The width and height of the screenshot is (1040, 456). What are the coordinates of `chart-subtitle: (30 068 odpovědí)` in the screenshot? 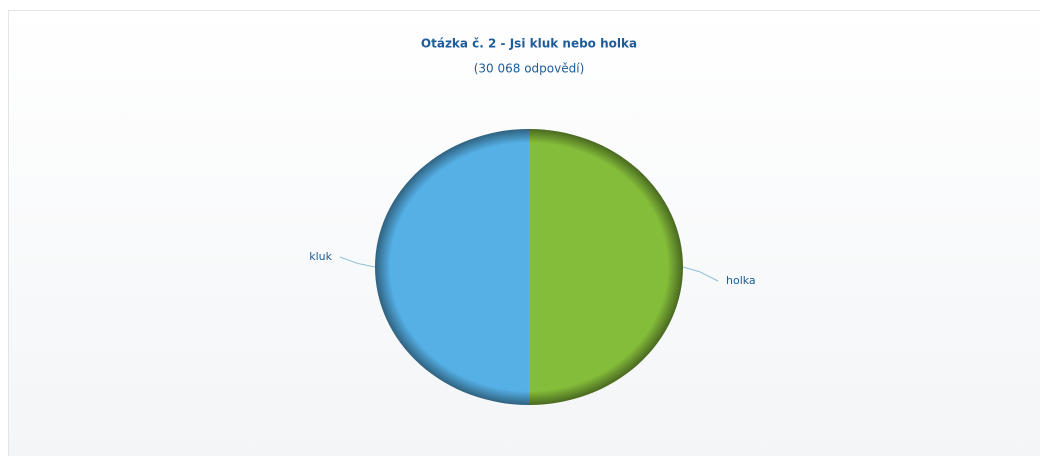 It's located at (529, 69).